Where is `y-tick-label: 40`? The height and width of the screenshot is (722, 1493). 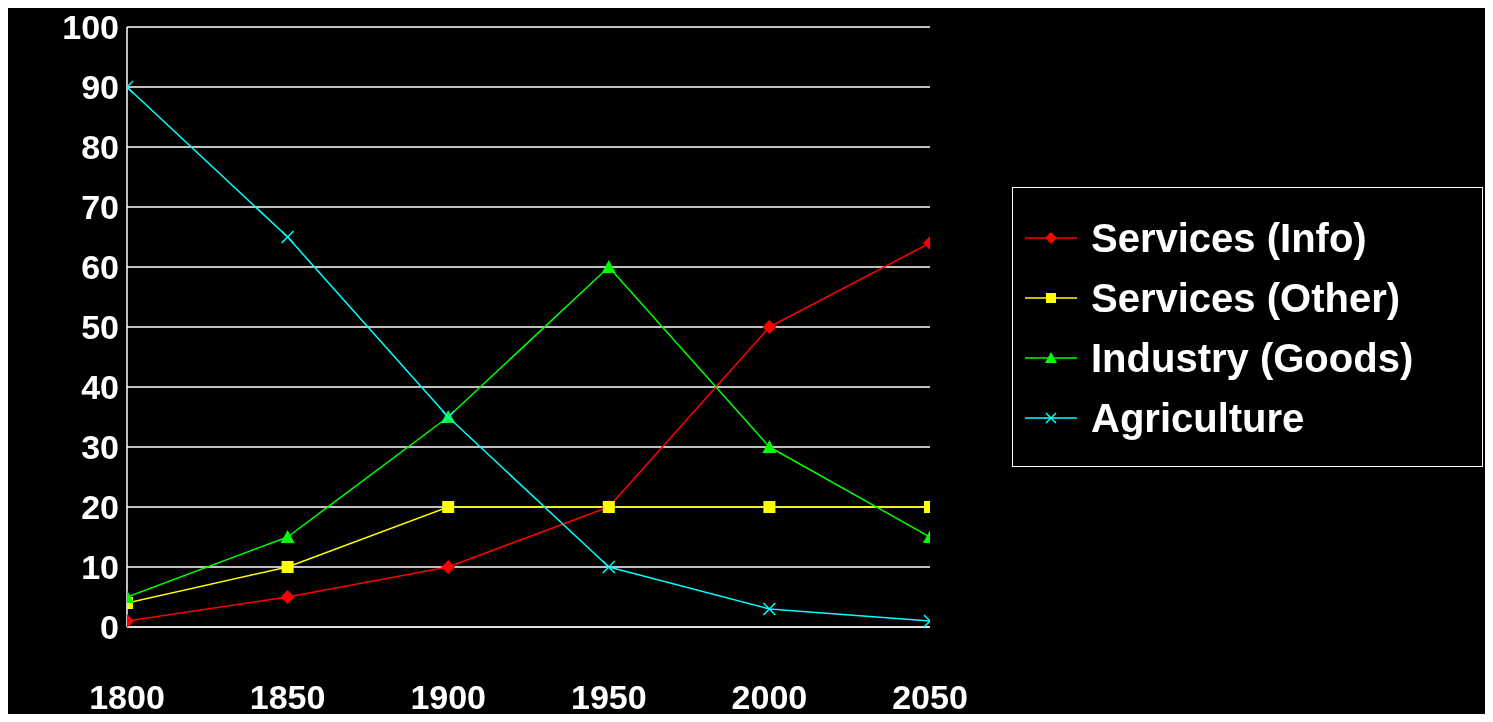 y-tick-label: 40 is located at coordinates (100, 387).